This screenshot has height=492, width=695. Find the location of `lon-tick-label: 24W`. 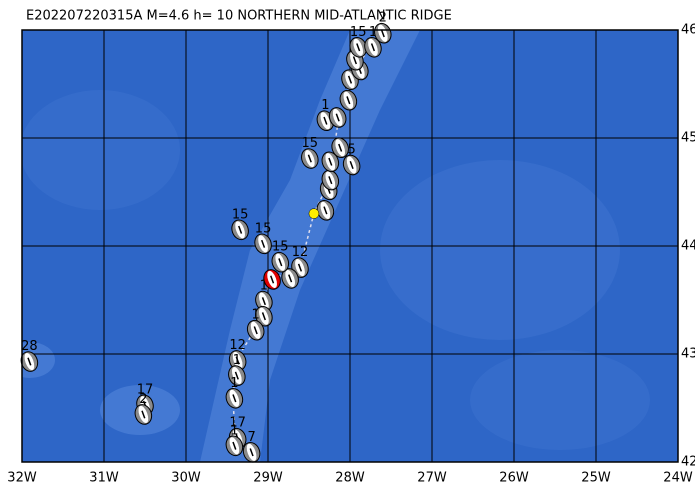

lon-tick-label: 24W is located at coordinates (678, 478).